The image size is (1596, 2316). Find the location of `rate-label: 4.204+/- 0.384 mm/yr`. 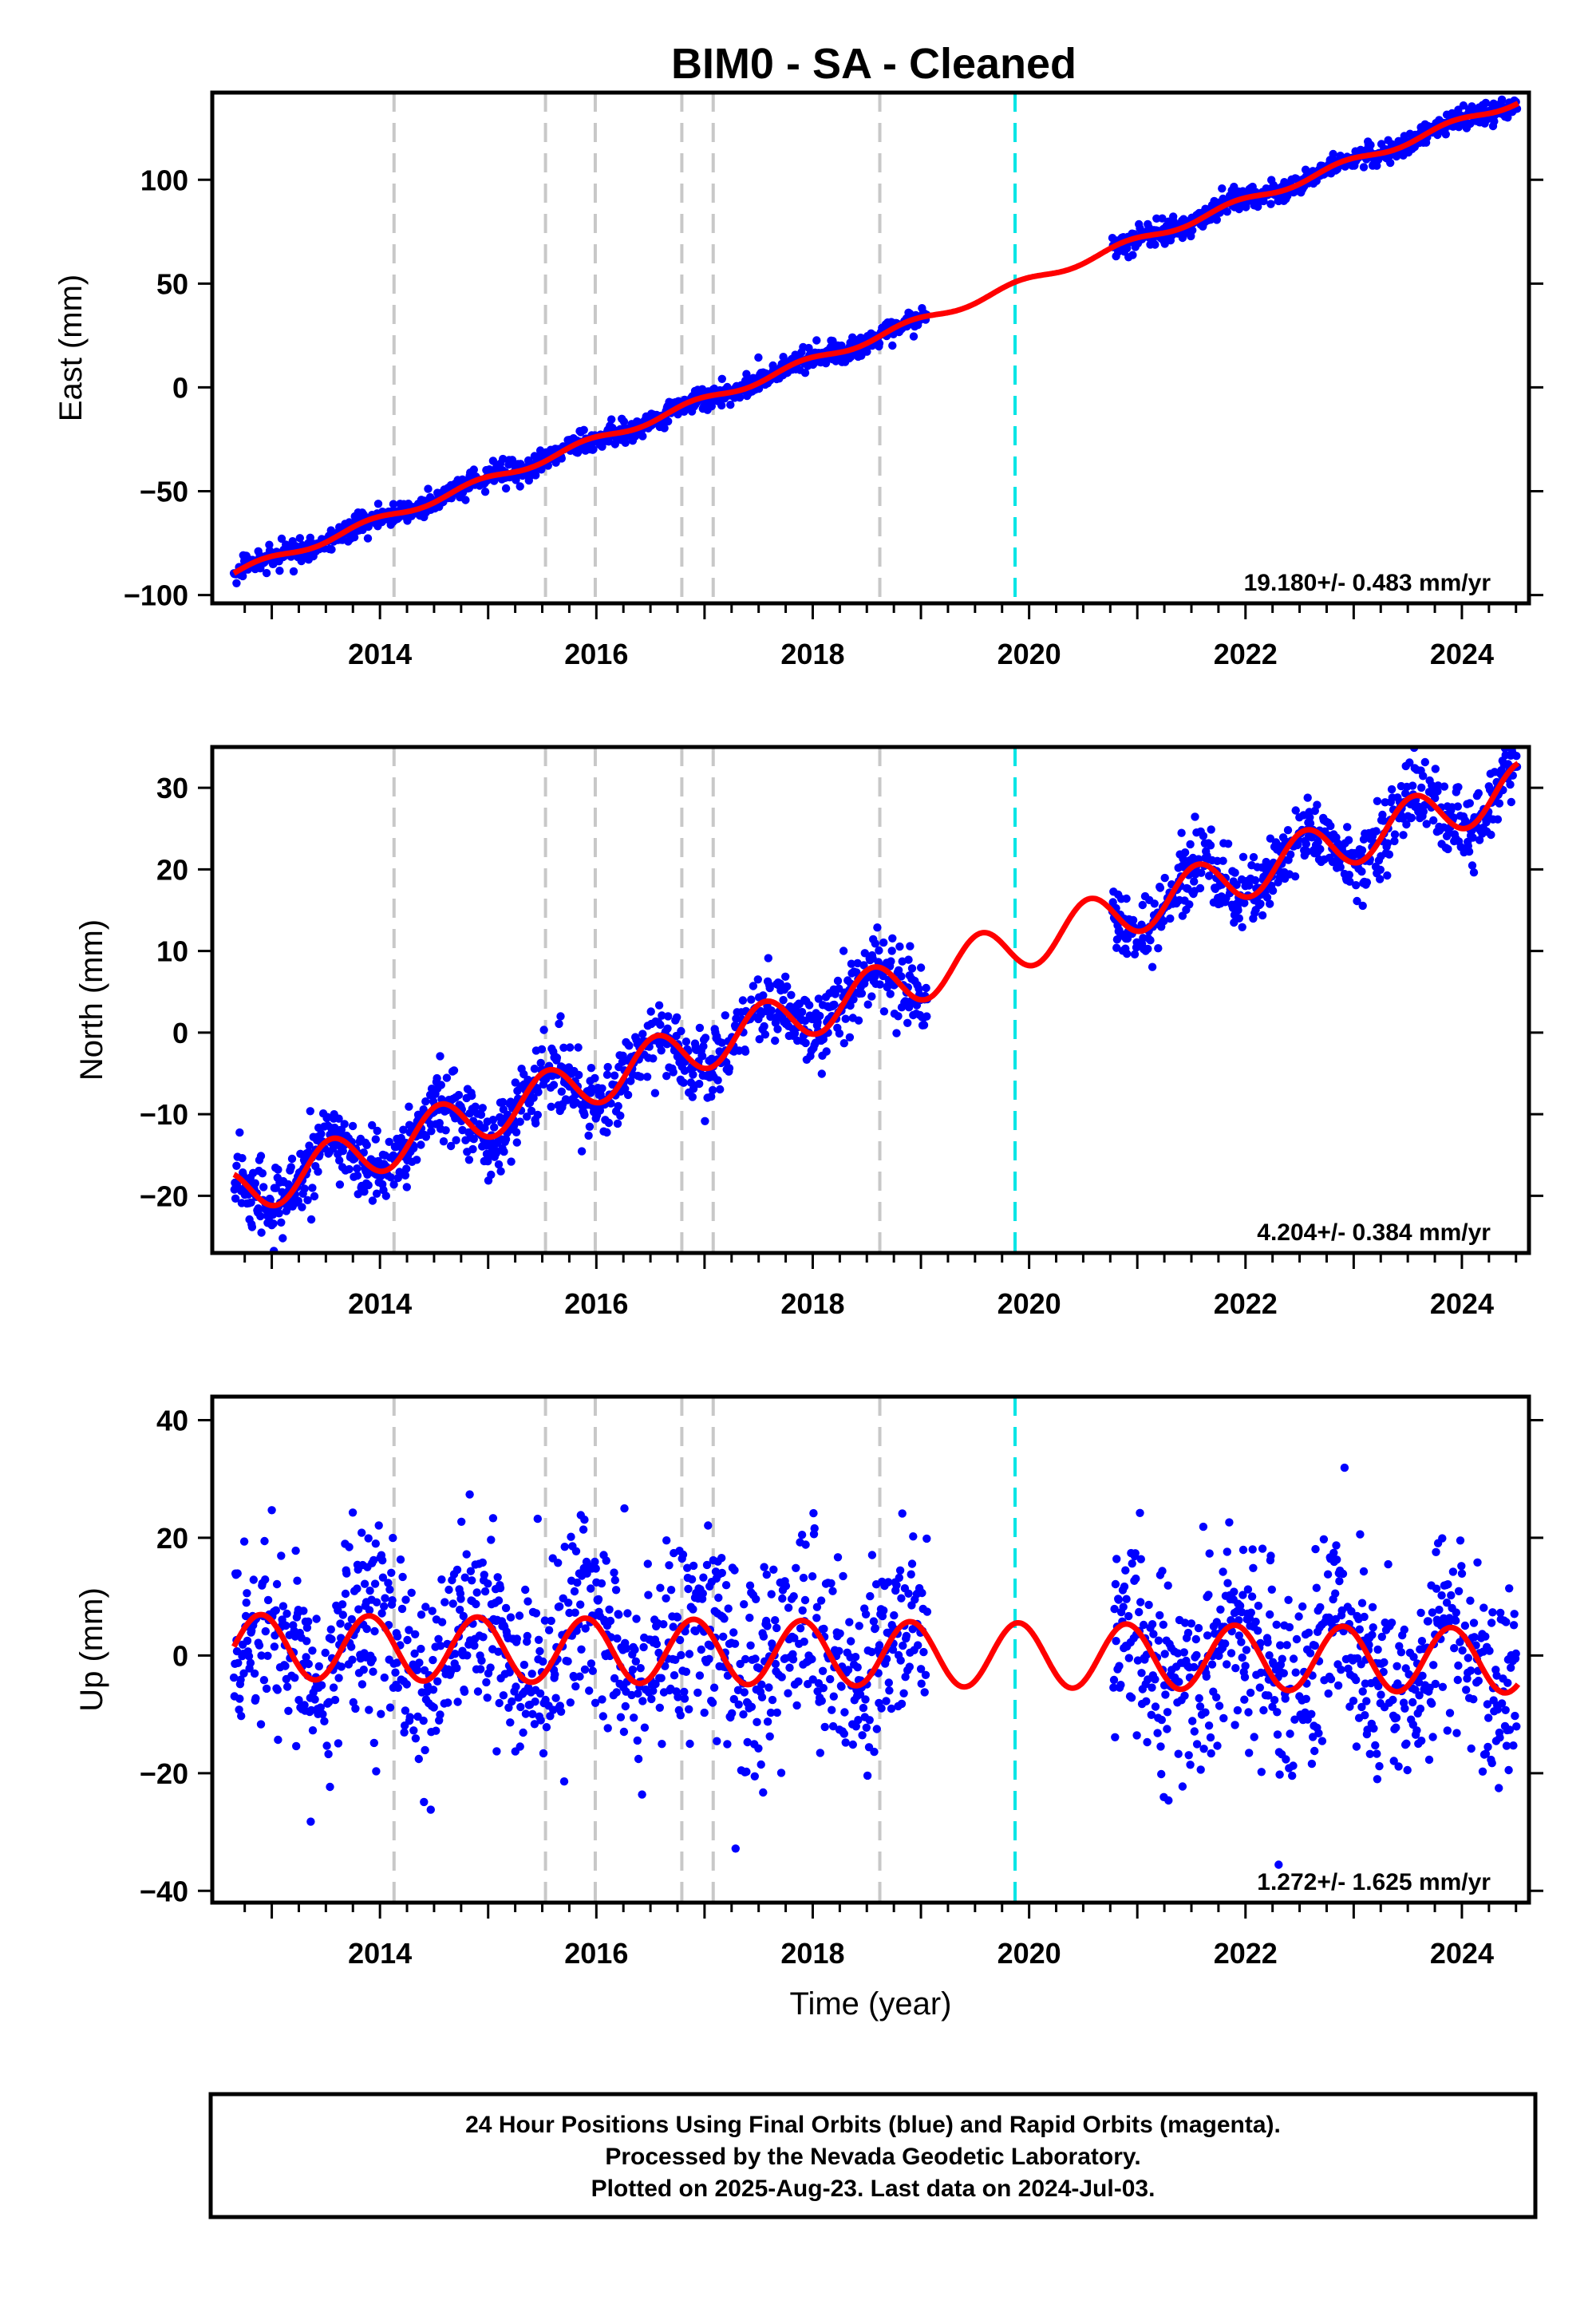

rate-label: 4.204+/- 0.384 mm/yr is located at coordinates (1374, 1232).